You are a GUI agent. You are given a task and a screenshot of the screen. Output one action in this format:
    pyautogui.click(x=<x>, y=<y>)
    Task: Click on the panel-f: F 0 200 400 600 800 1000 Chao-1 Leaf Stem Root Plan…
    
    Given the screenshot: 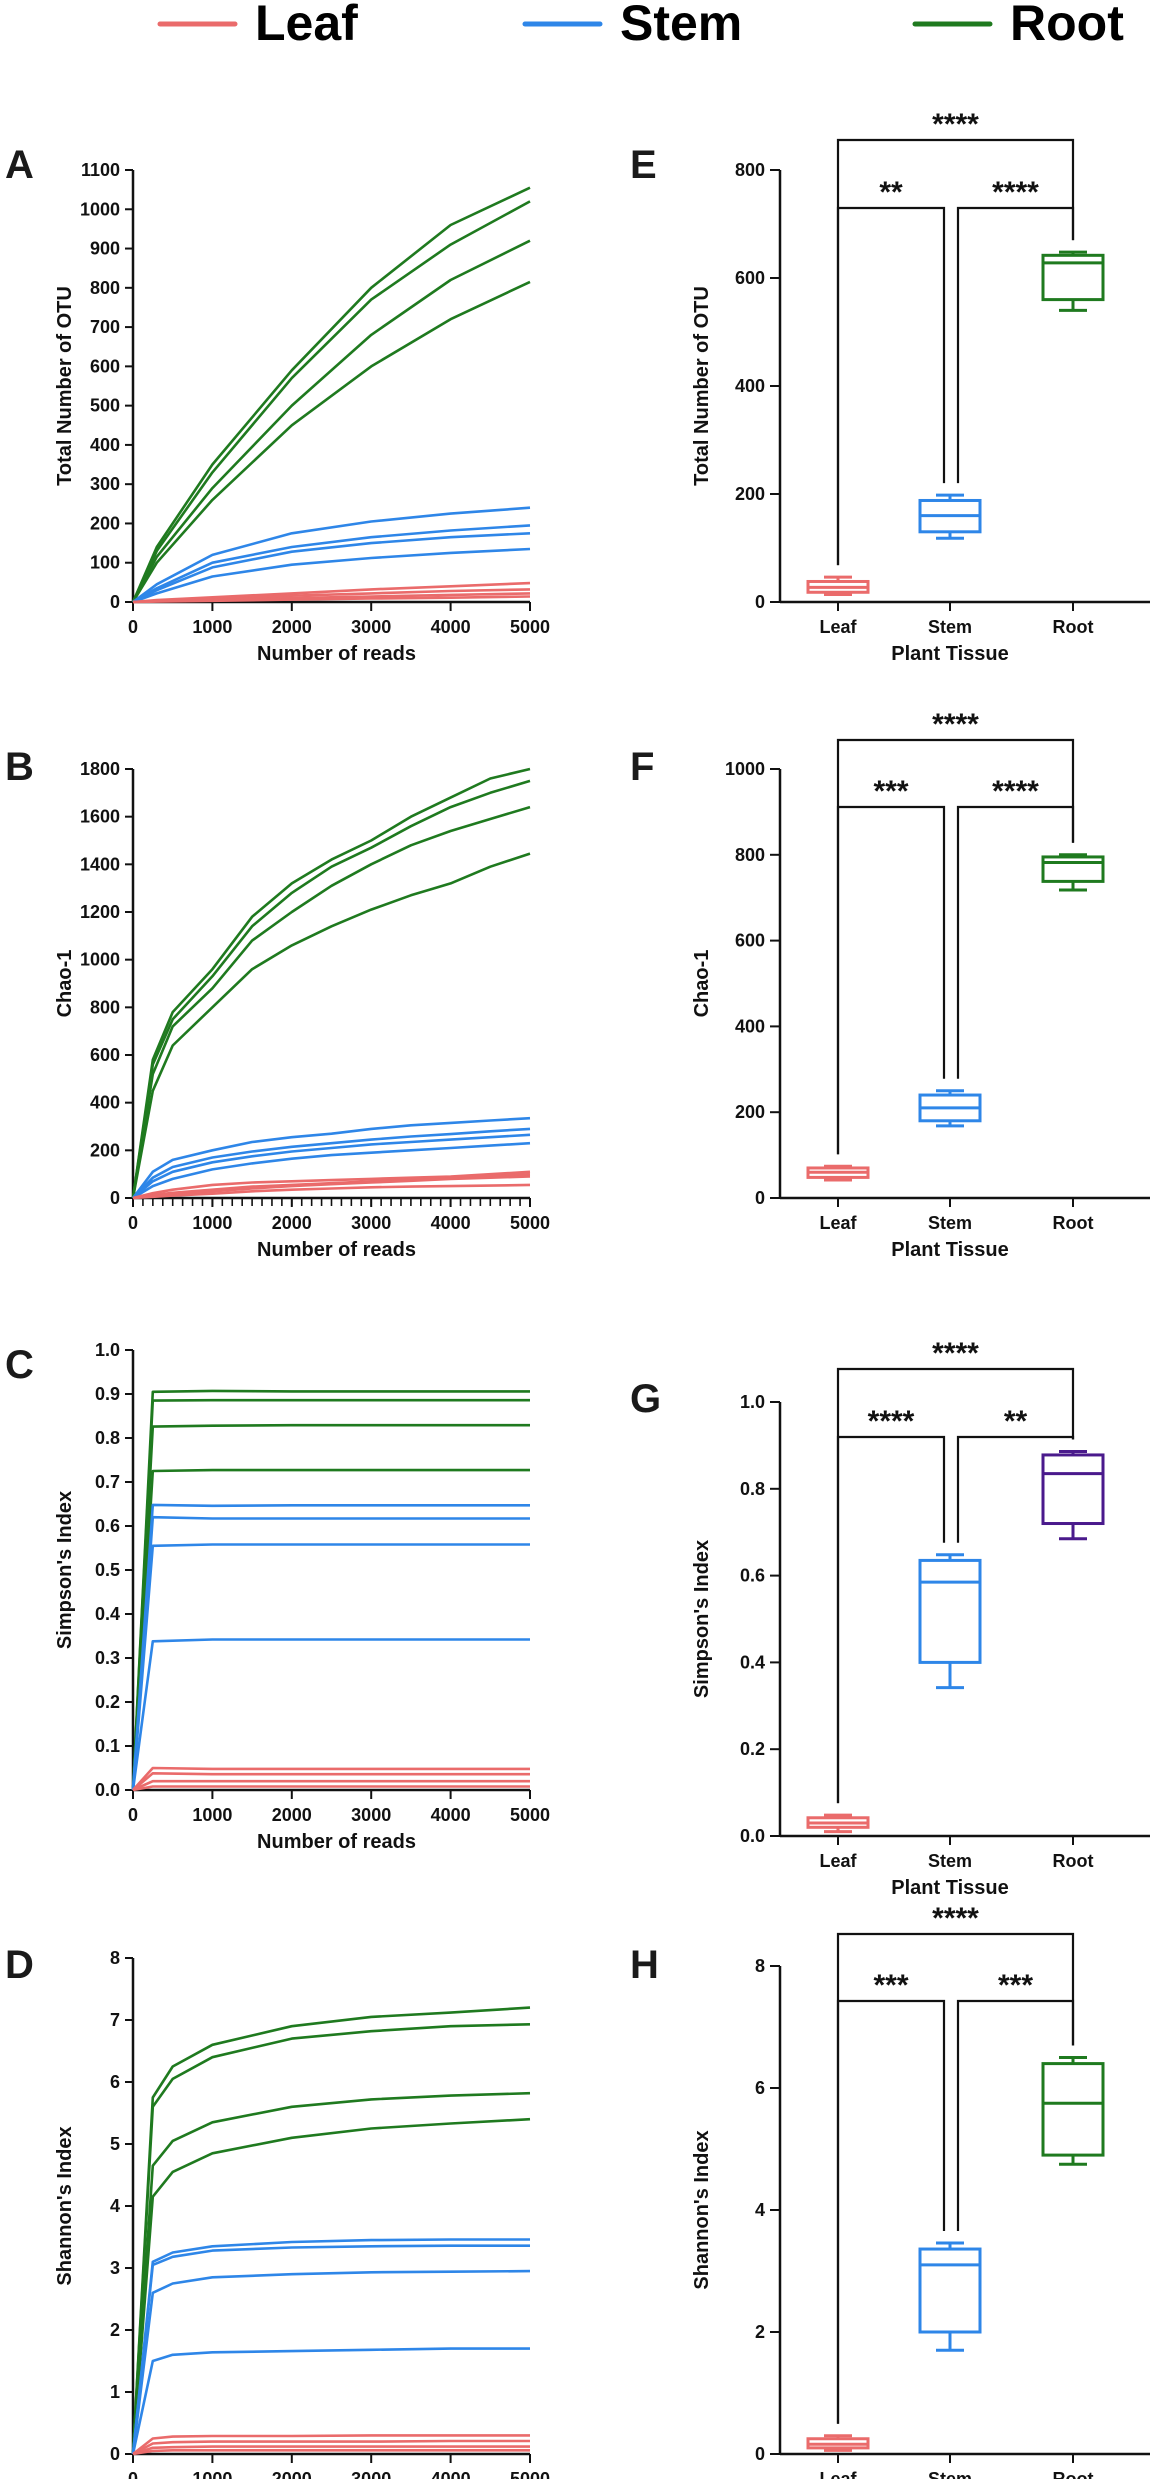 What is the action you would take?
    pyautogui.click(x=890, y=984)
    